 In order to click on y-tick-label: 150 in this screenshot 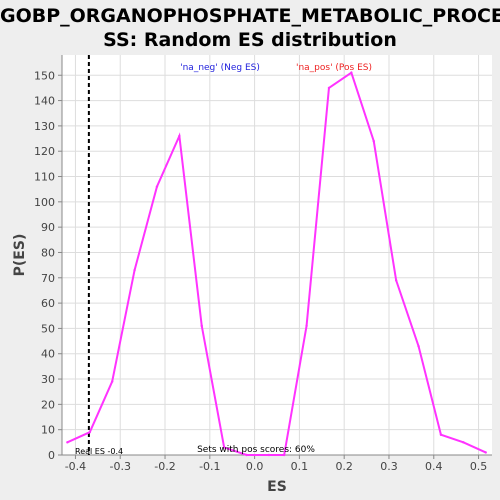, I will do `click(44, 75)`.